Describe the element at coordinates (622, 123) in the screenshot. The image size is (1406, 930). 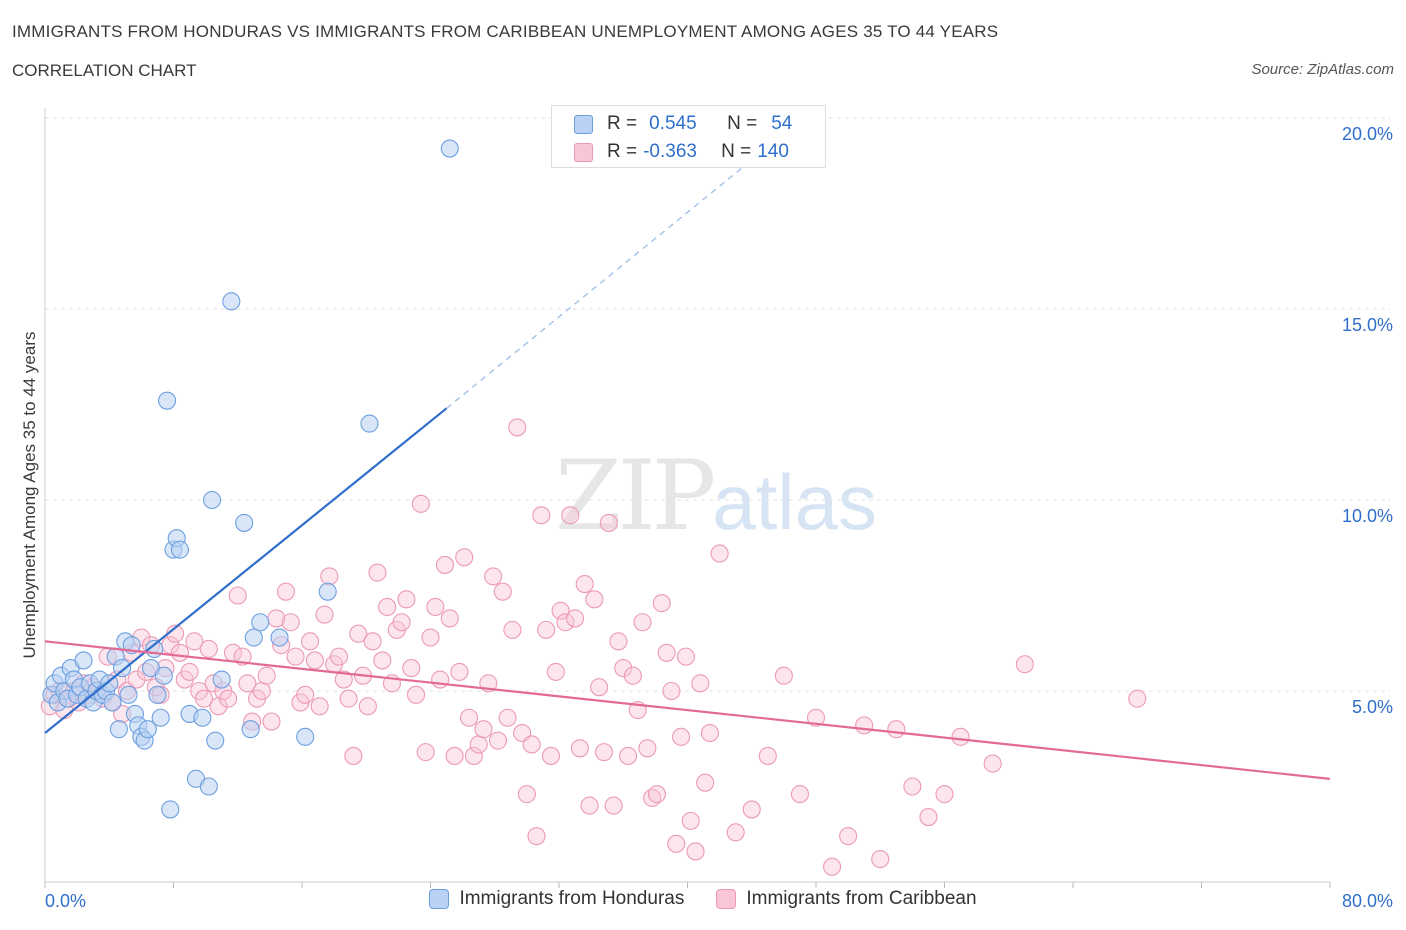
I see `honduras-r-label: R =` at that location.